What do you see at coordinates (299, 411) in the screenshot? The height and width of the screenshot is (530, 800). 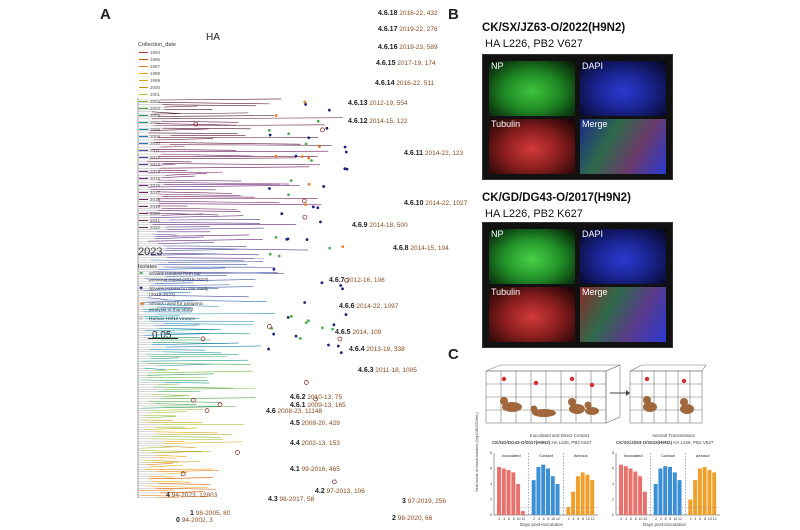 I see `clade-info: 2008-23, 11148` at bounding box center [299, 411].